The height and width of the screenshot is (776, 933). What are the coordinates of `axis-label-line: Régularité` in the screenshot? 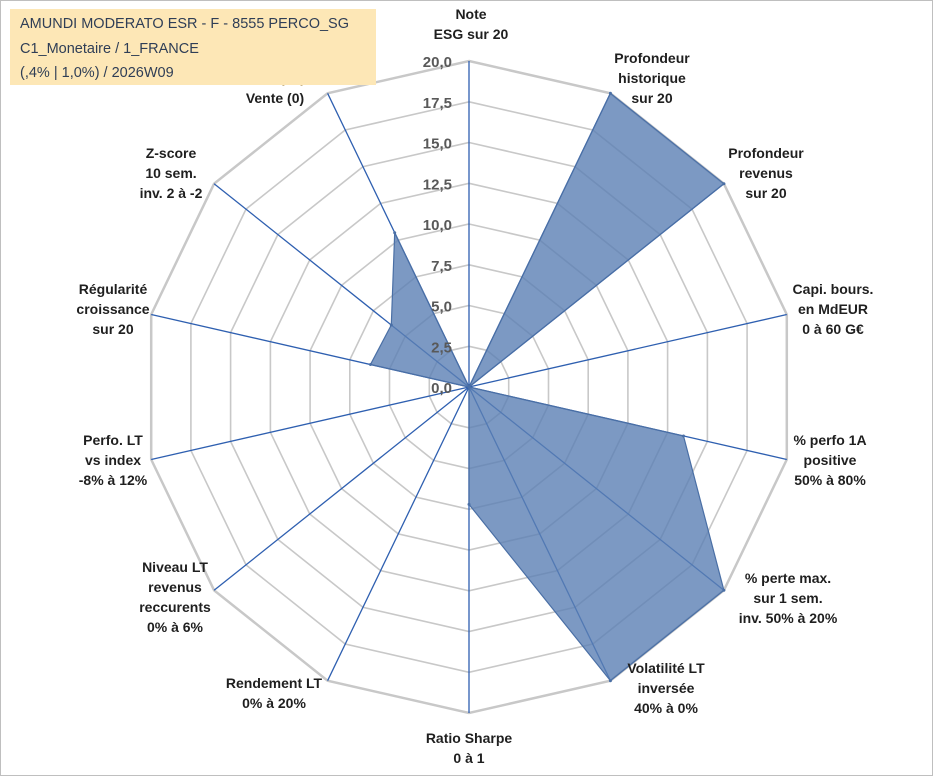 It's located at (113, 289).